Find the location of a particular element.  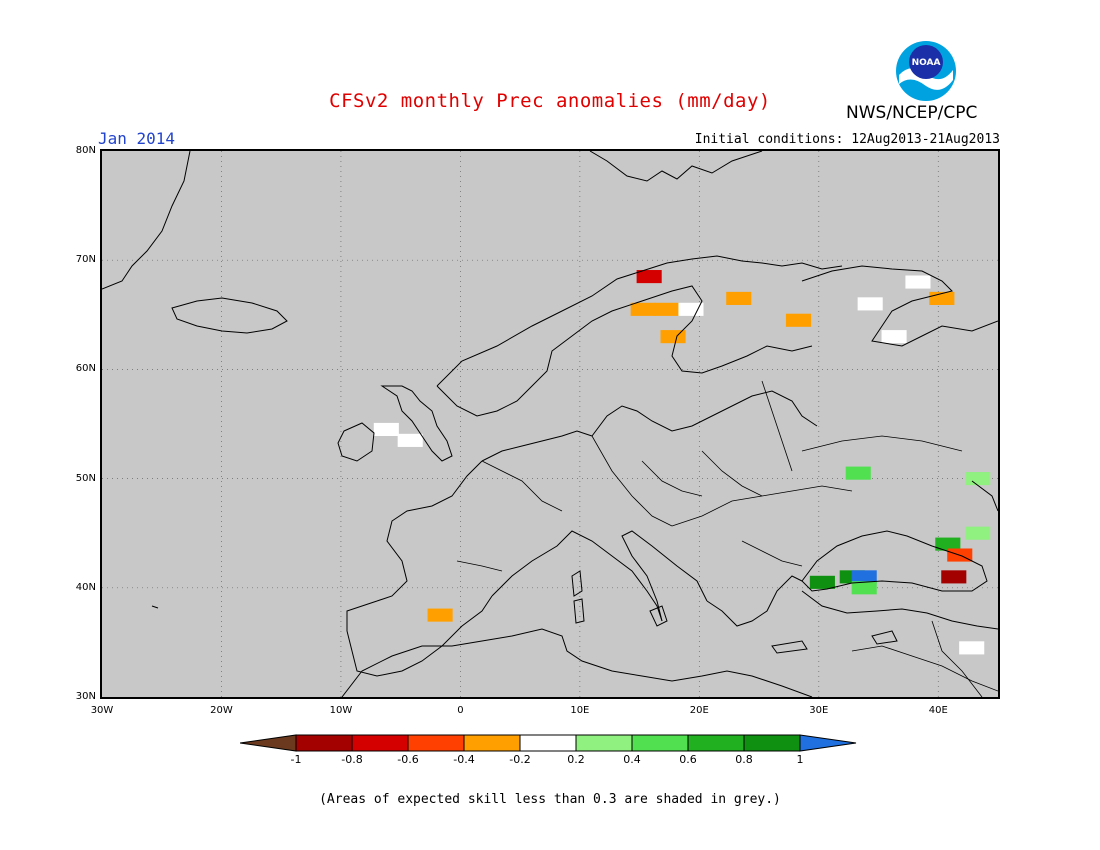

france-west-coast is located at coordinates (429, 531).